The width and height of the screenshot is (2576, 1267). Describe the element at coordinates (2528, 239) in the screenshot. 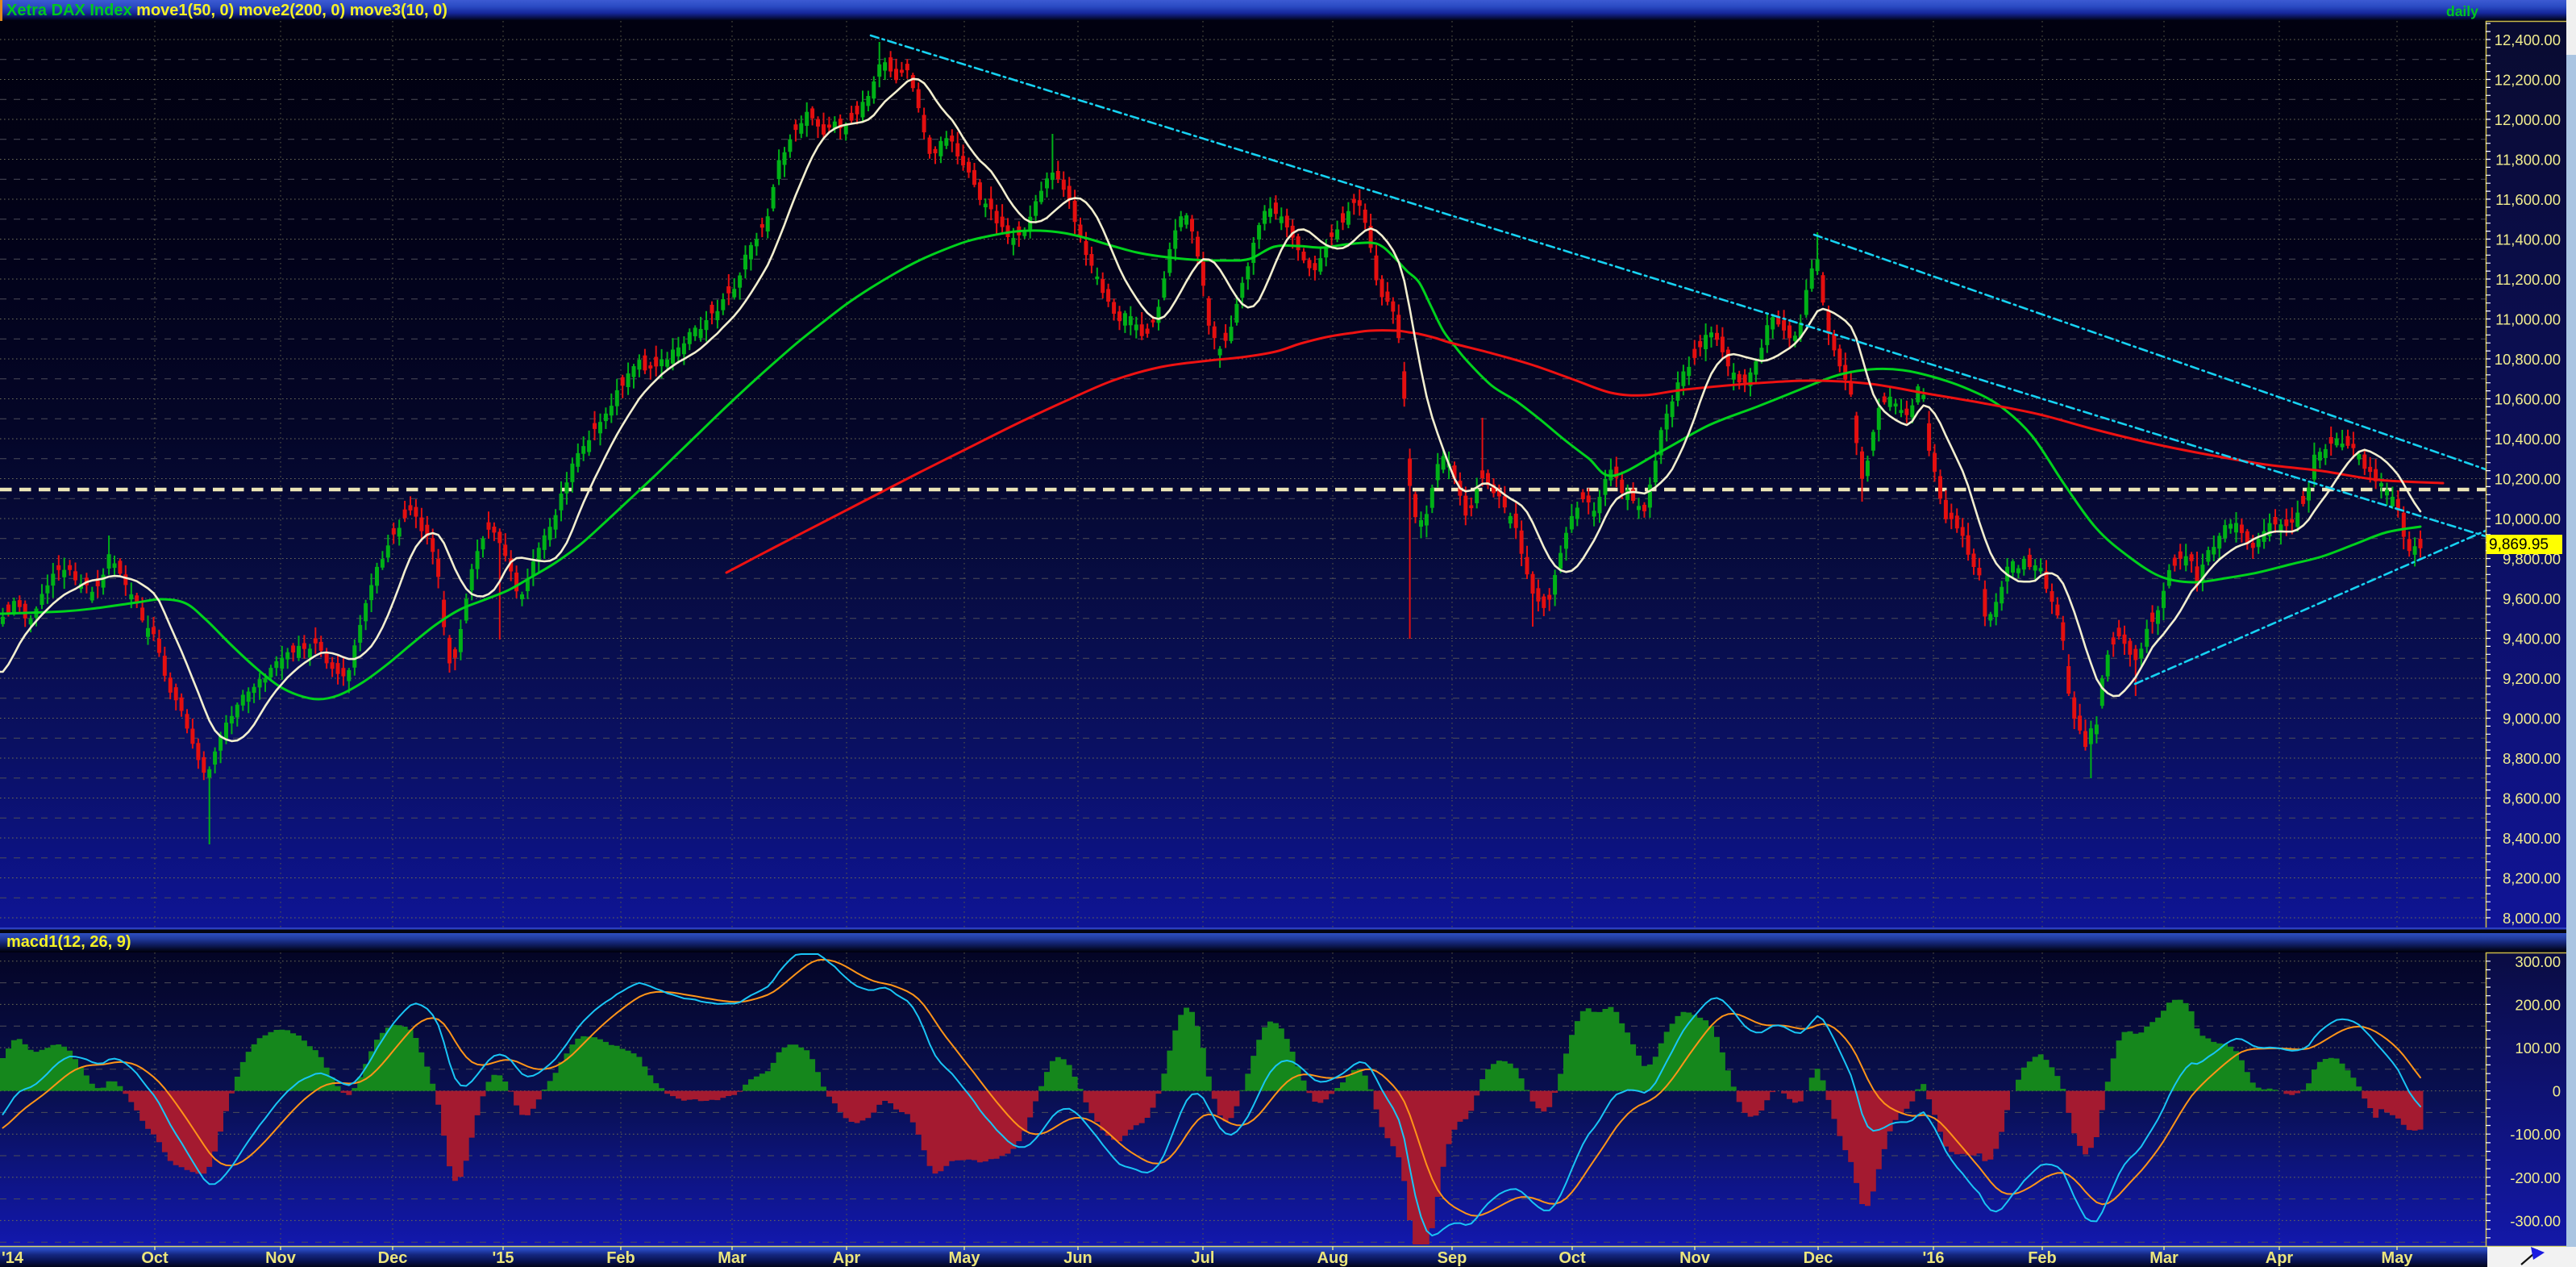

I see `svg-text: 11,400.00` at that location.